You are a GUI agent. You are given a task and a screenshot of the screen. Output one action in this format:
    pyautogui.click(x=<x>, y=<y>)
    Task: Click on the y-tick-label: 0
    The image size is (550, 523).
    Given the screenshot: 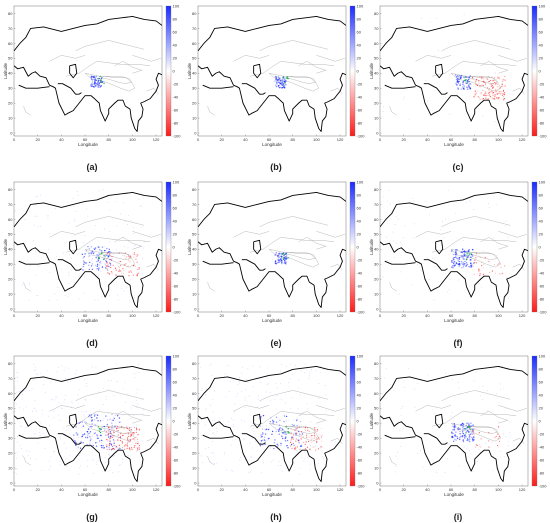 What is the action you would take?
    pyautogui.click(x=11, y=482)
    